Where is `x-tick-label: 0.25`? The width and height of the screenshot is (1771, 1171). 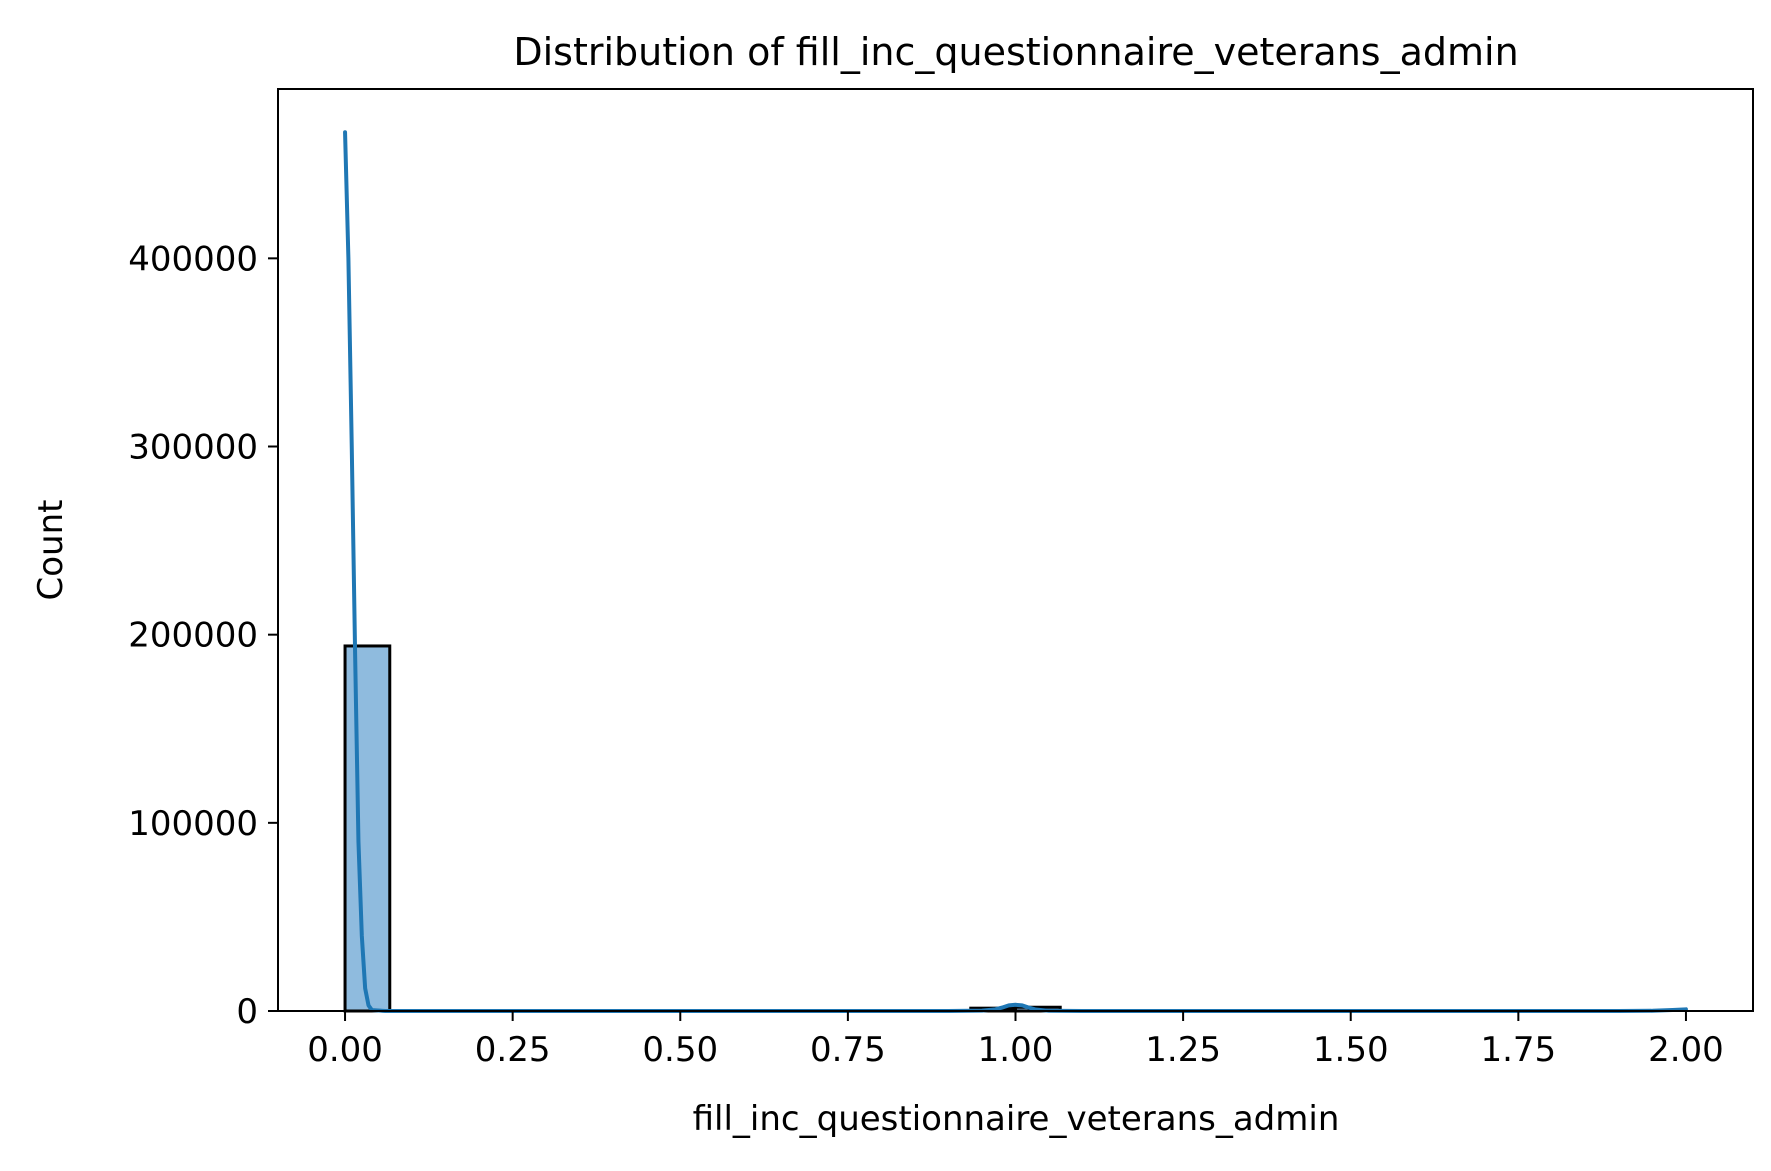
x-tick-label: 0.25 is located at coordinates (513, 1050).